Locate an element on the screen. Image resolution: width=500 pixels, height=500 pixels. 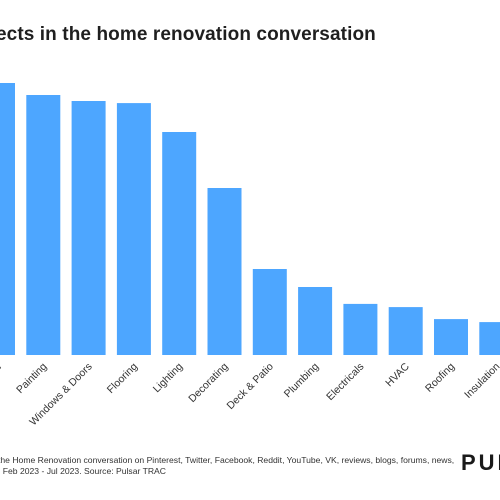
x-tick-label: Flooring is located at coordinates (122, 378).